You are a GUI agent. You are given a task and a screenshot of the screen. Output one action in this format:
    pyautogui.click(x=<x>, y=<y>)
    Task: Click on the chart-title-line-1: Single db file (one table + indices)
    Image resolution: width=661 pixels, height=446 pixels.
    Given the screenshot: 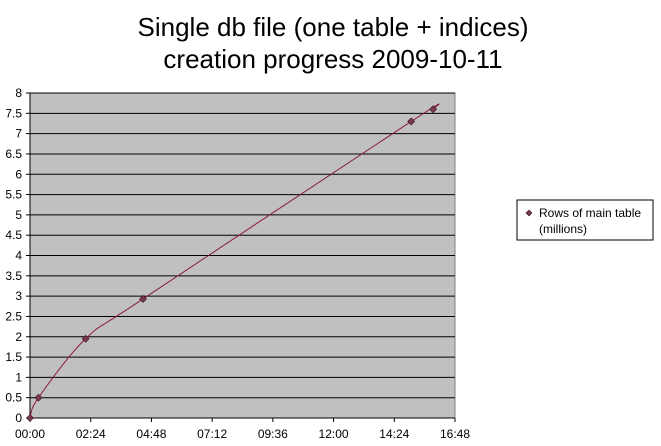 What is the action you would take?
    pyautogui.click(x=333, y=27)
    